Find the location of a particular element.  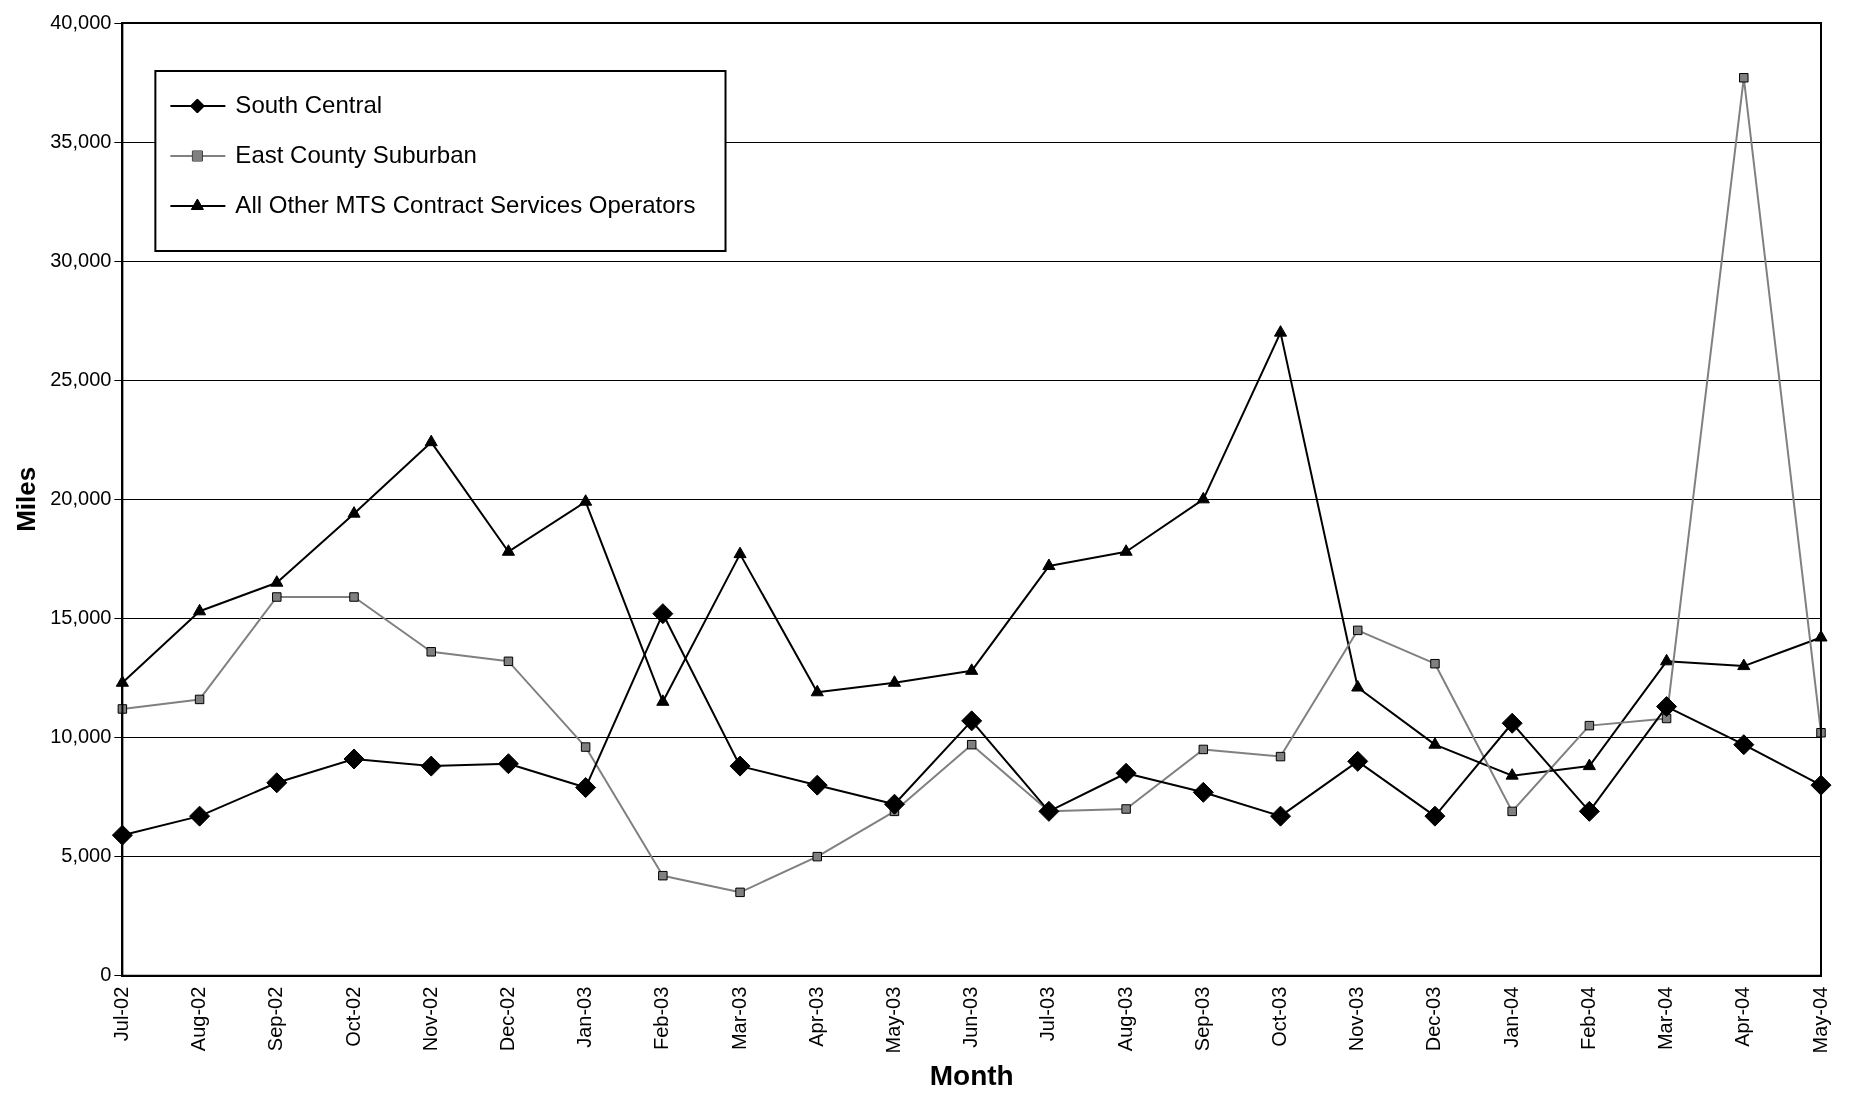

x-tick-label: Sep-03 is located at coordinates (1201, 1019).